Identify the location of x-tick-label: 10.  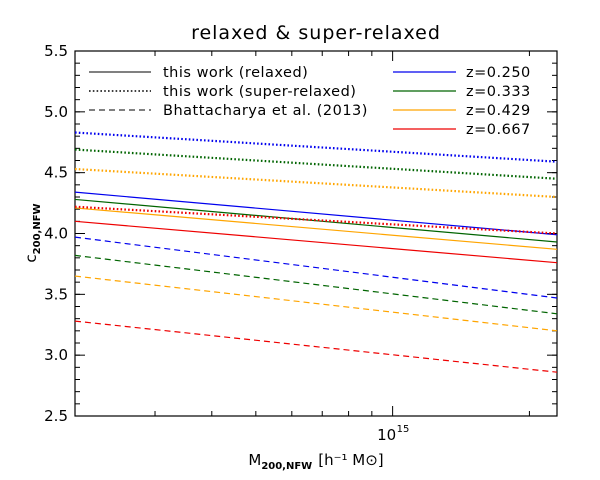
(386, 435).